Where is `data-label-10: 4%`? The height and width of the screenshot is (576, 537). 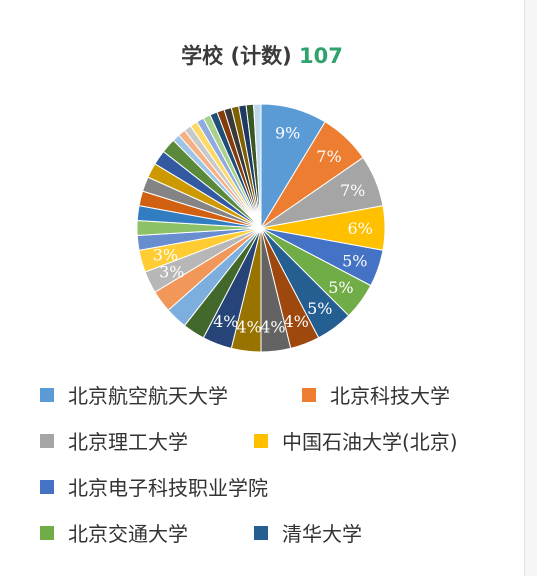
data-label-10: 4% is located at coordinates (248, 326).